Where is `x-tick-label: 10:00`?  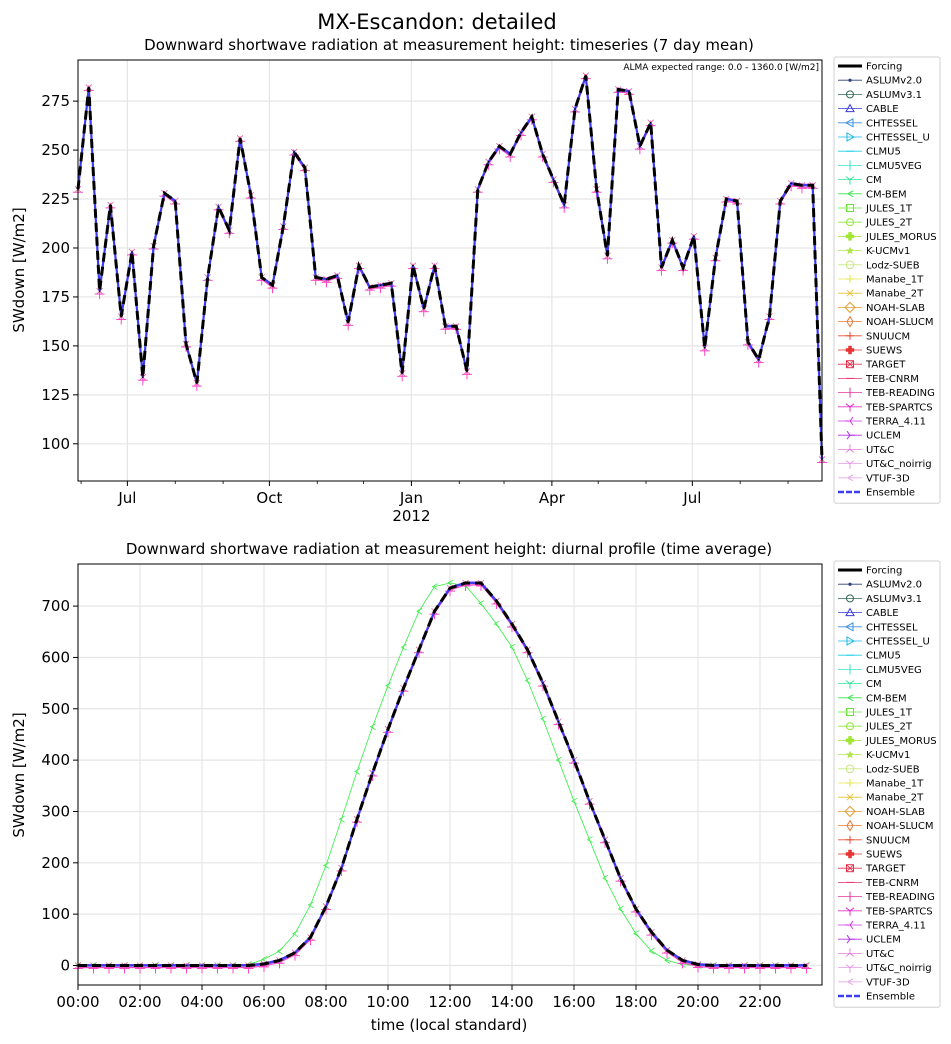
x-tick-label: 10:00 is located at coordinates (387, 1002).